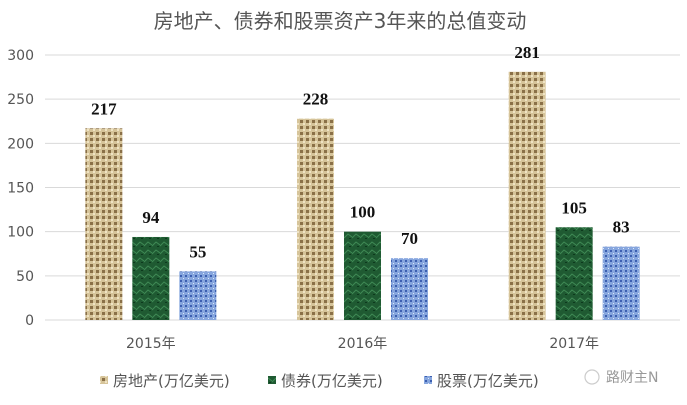  Describe the element at coordinates (527, 52) in the screenshot. I see `data-label: 281` at that location.